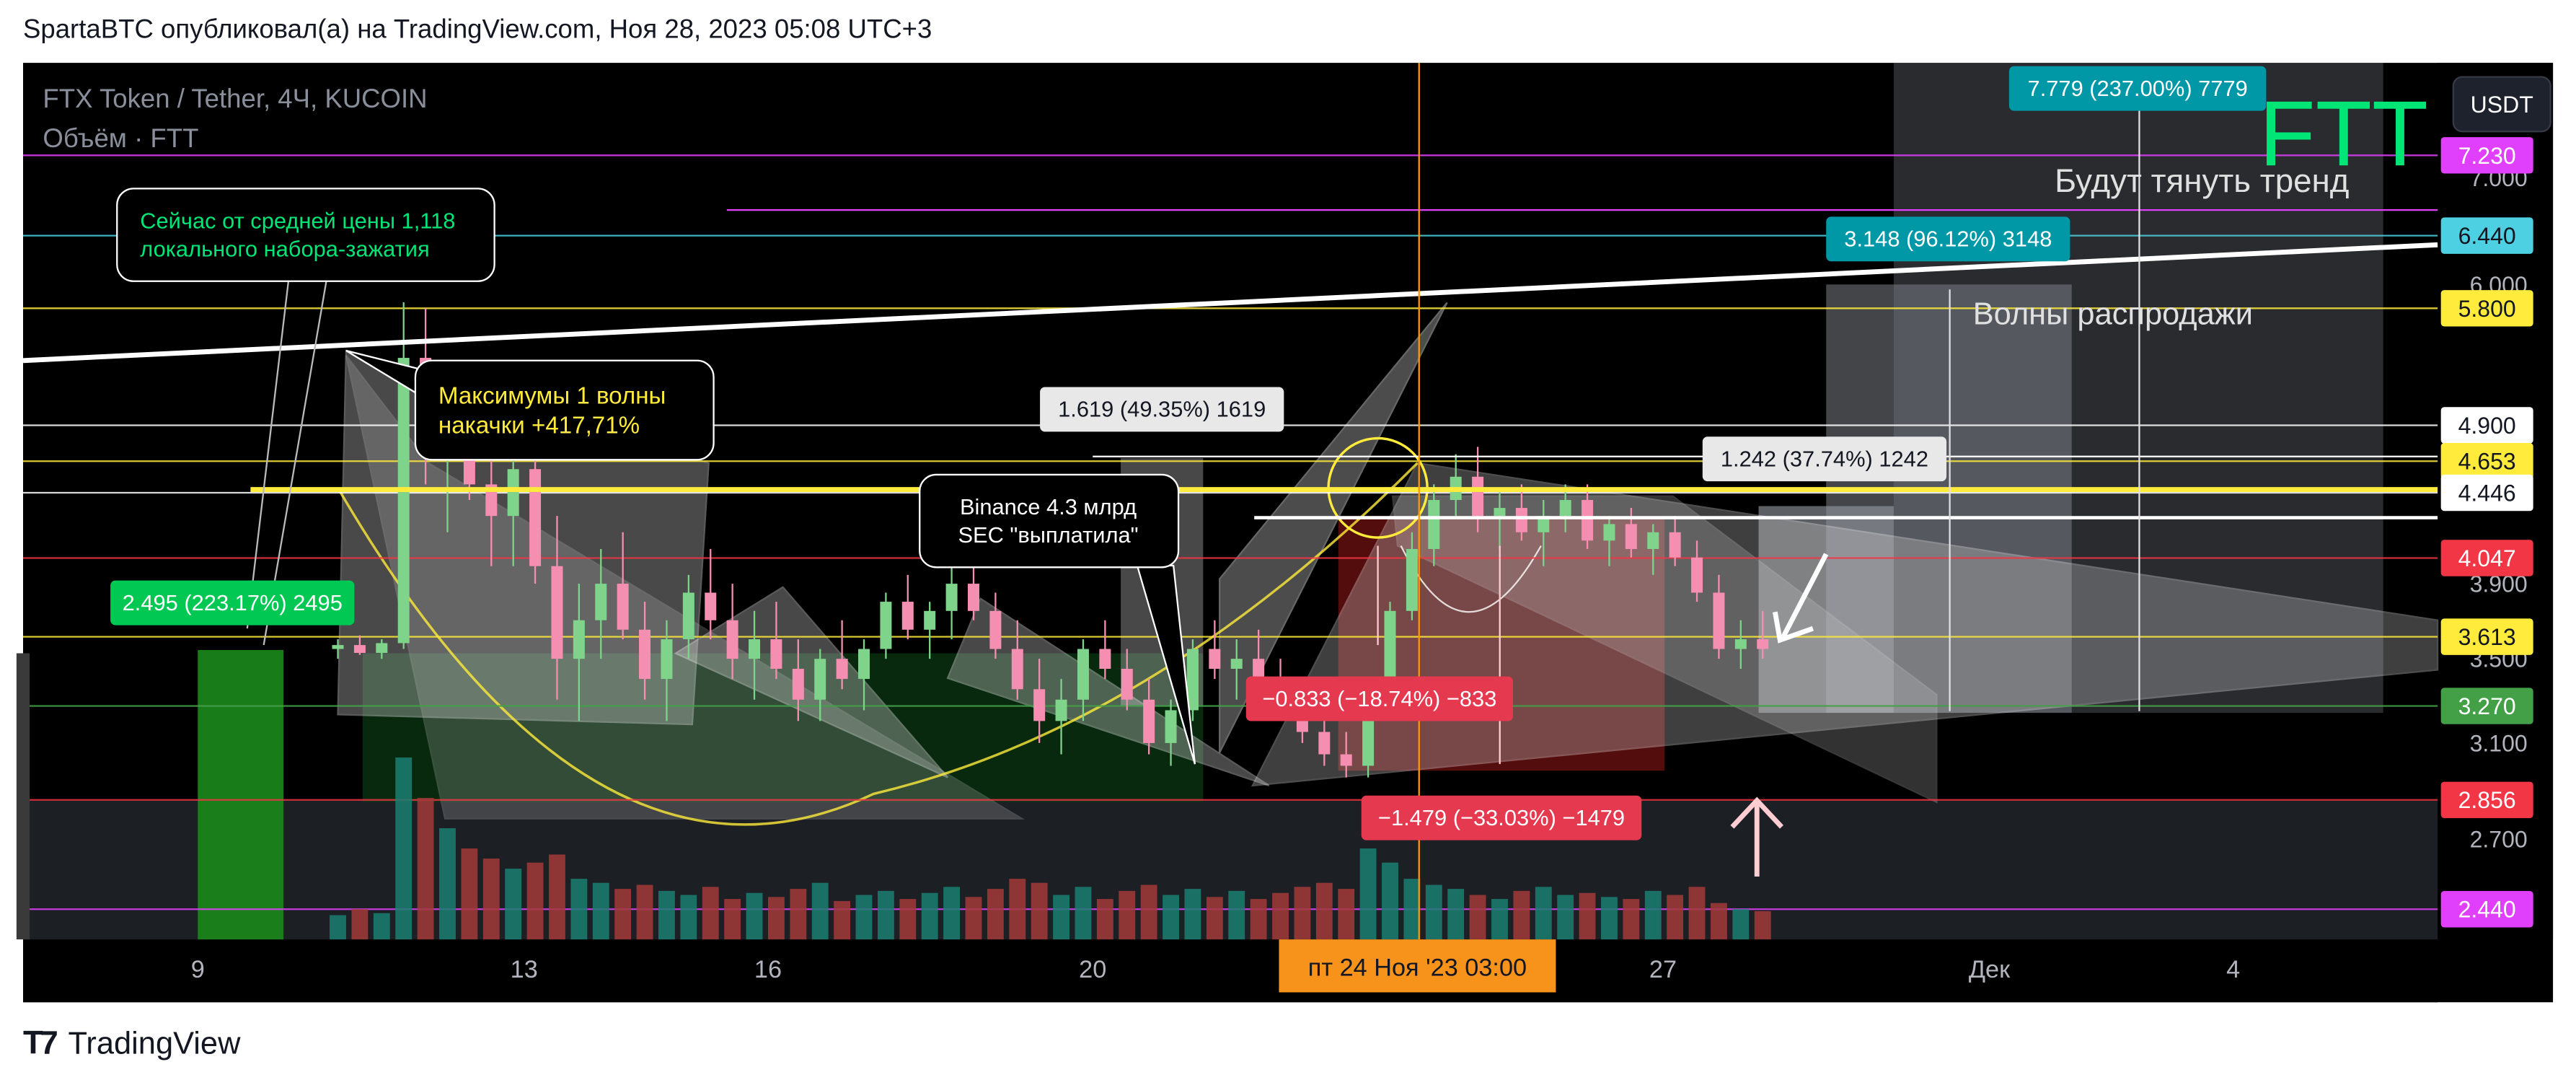 The width and height of the screenshot is (2576, 1080). Describe the element at coordinates (1048, 506) in the screenshot. I see `callout-binance-line1: Binance 4.3 млрд` at that location.